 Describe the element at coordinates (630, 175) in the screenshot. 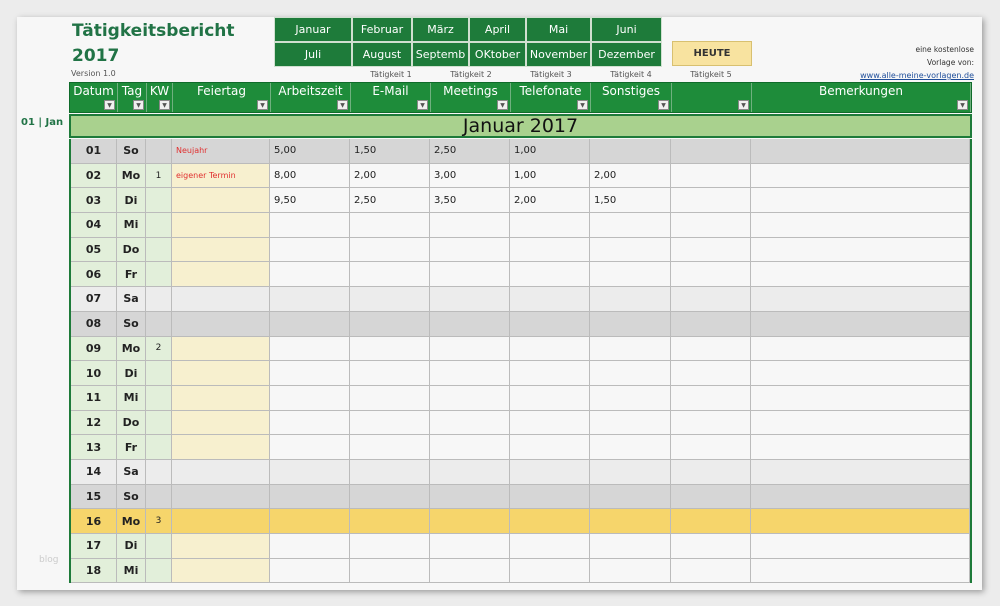

I see `value-cell: 2,00` at that location.